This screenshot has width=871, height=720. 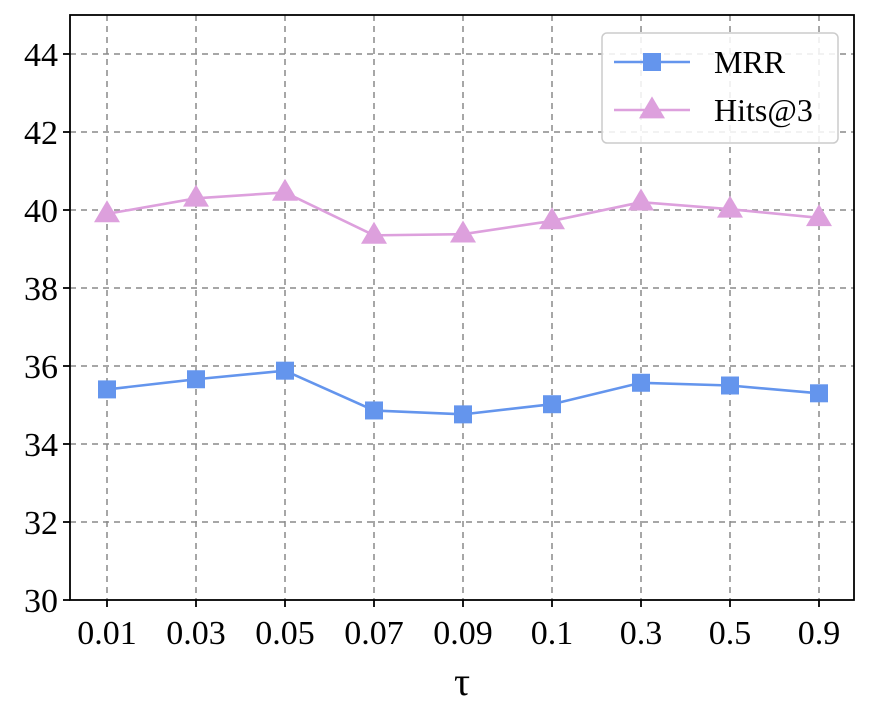 What do you see at coordinates (41, 211) in the screenshot?
I see `y-tick-label: 40` at bounding box center [41, 211].